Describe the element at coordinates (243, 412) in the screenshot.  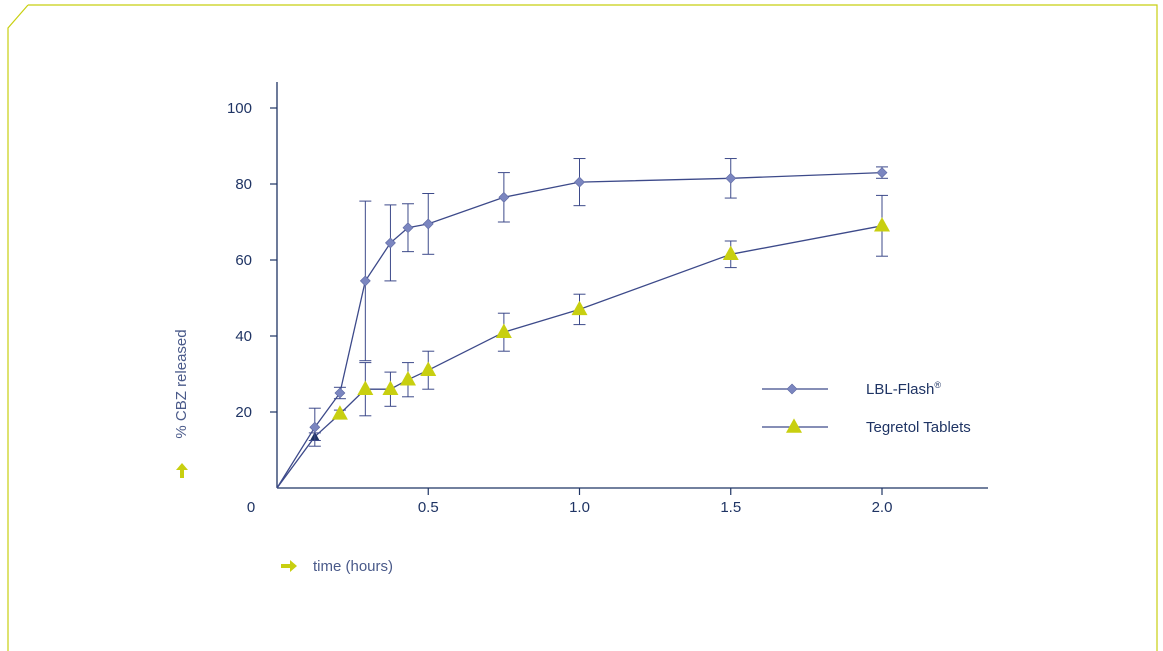
I see `y-tick-label: 20` at that location.